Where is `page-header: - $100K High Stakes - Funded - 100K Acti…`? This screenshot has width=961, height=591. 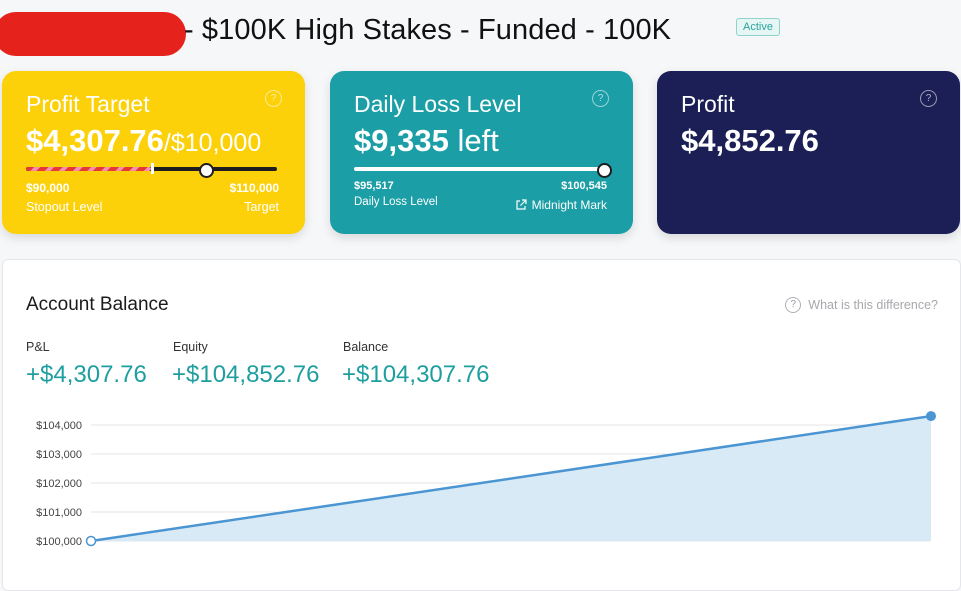 page-header: - $100K High Stakes - Funded - 100K Acti… is located at coordinates (480, 31).